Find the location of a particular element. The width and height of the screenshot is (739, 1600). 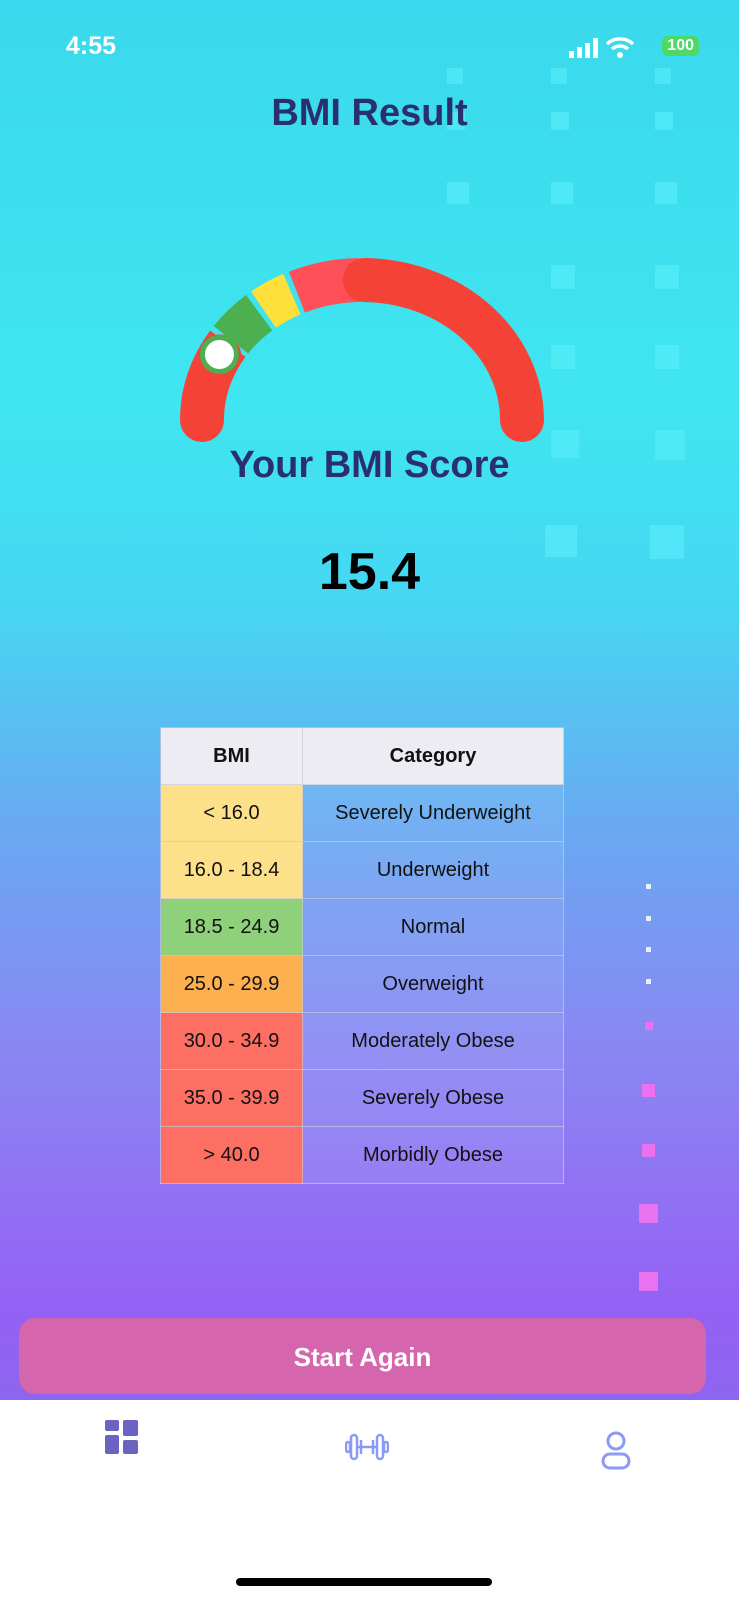

table-row: 30.0 - 34.9 Moderately Obese is located at coordinates (362, 1041).